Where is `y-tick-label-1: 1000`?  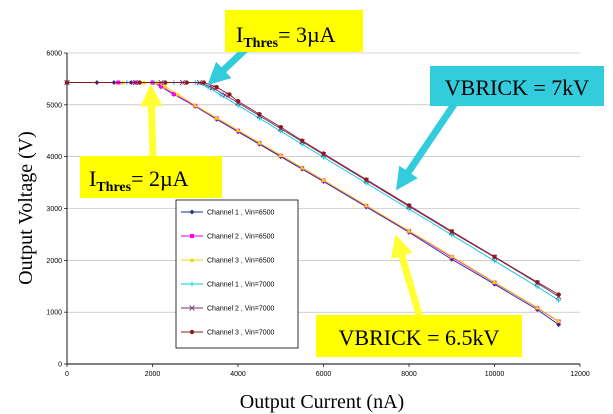
y-tick-label-1: 1000 is located at coordinates (54, 313).